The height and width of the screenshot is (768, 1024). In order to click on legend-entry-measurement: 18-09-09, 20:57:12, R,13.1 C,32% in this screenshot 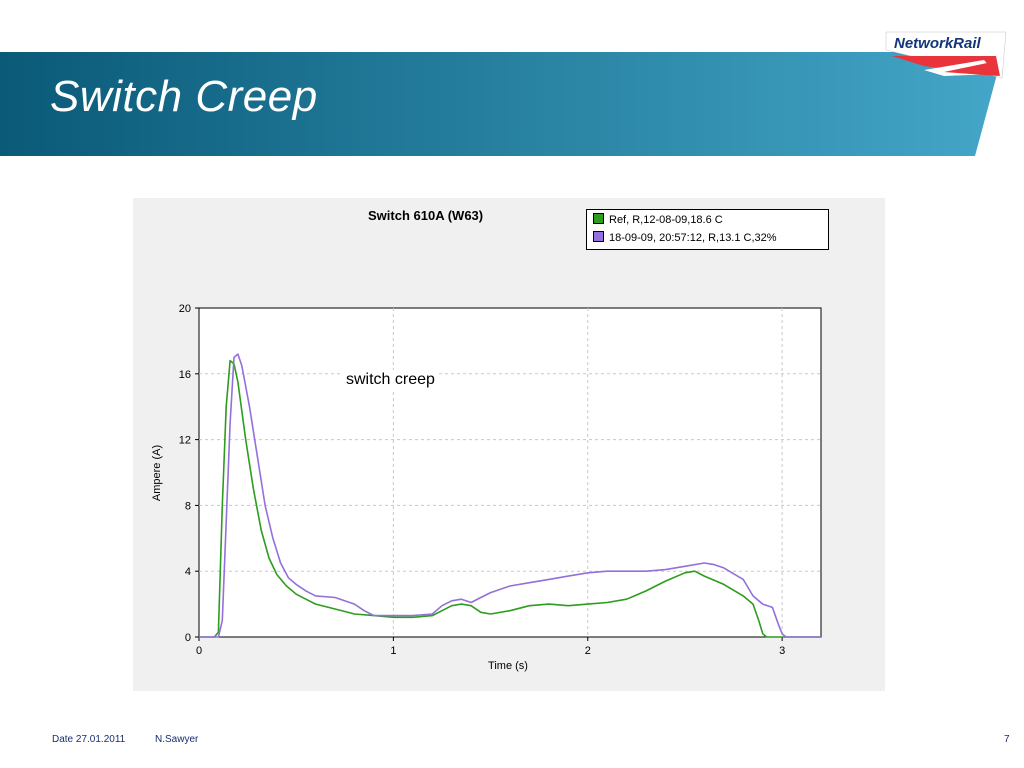, I will do `click(685, 239)`.